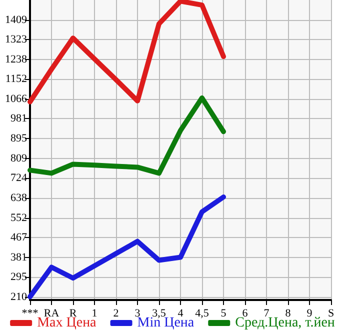  What do you see at coordinates (18, 218) in the screenshot?
I see `y-tick-label: 552` at bounding box center [18, 218].